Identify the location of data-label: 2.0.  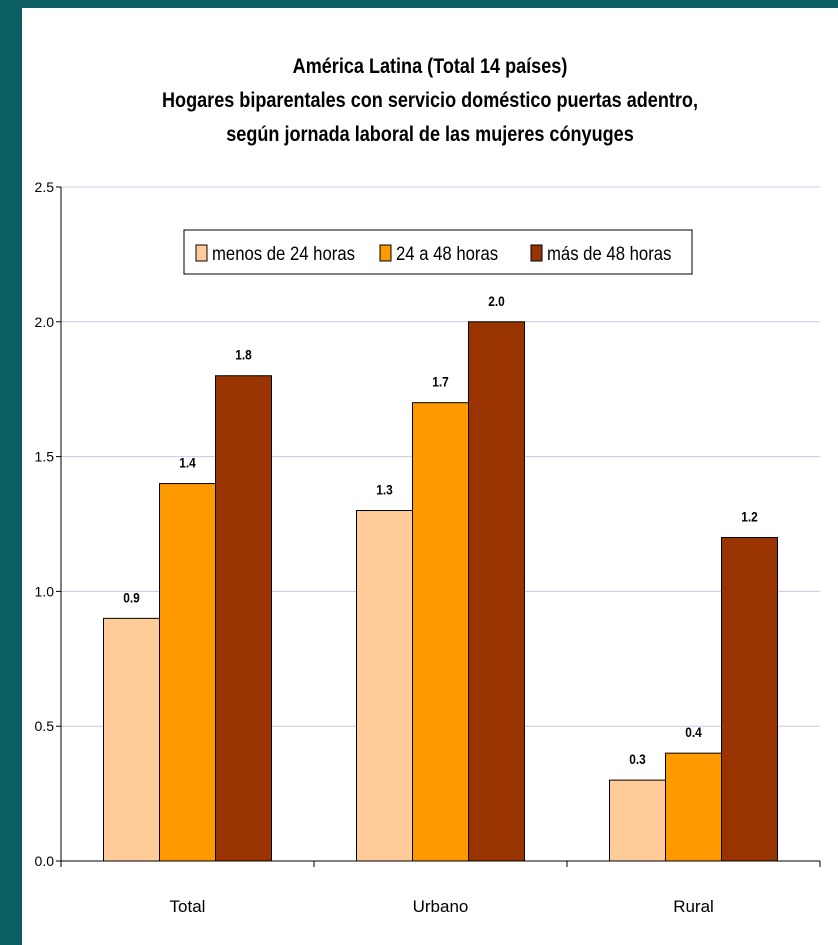
(496, 301).